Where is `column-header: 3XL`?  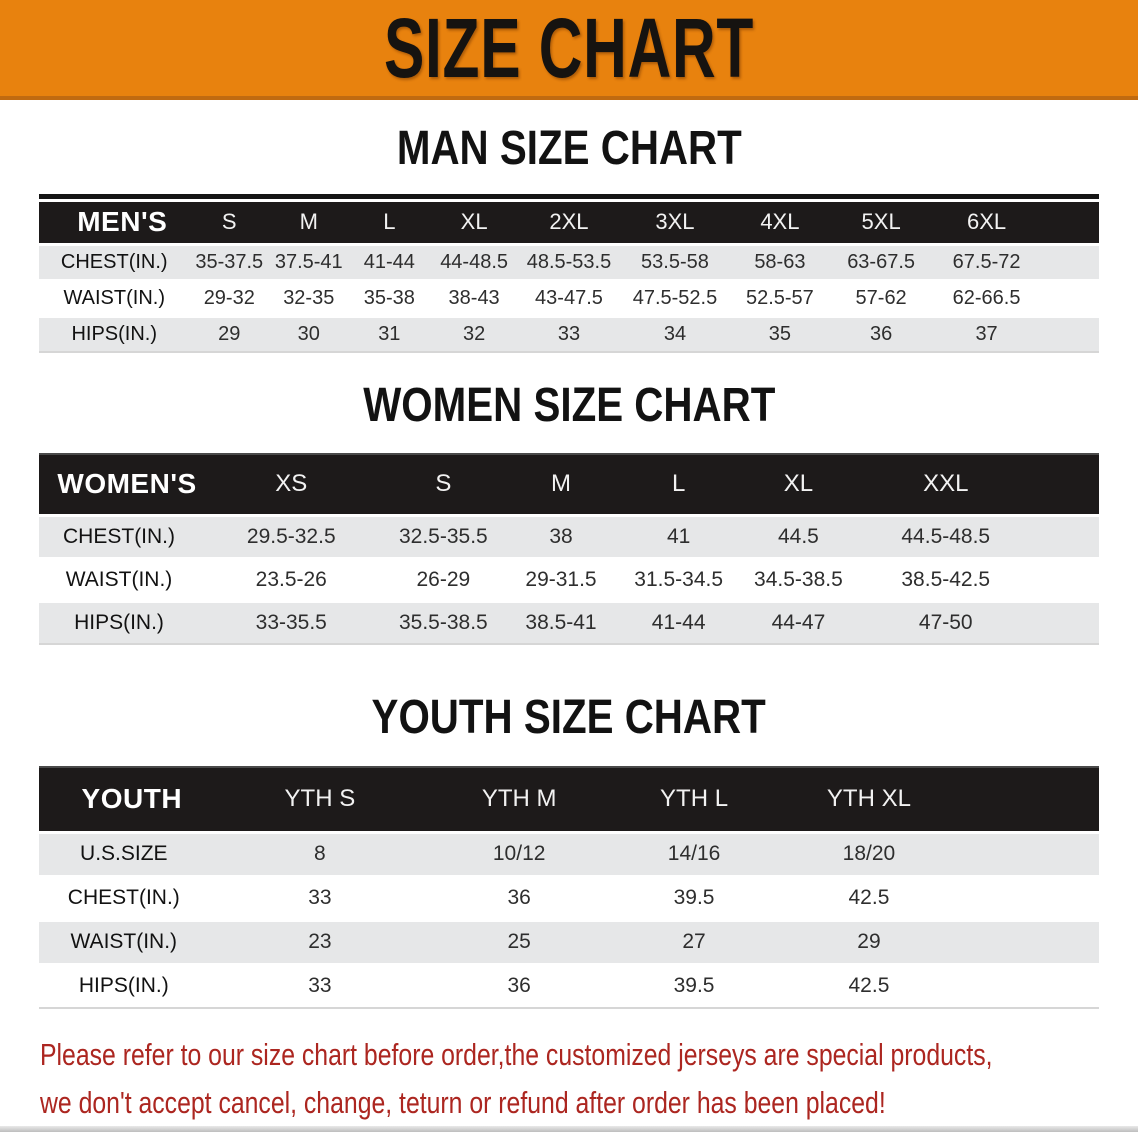 column-header: 3XL is located at coordinates (675, 222).